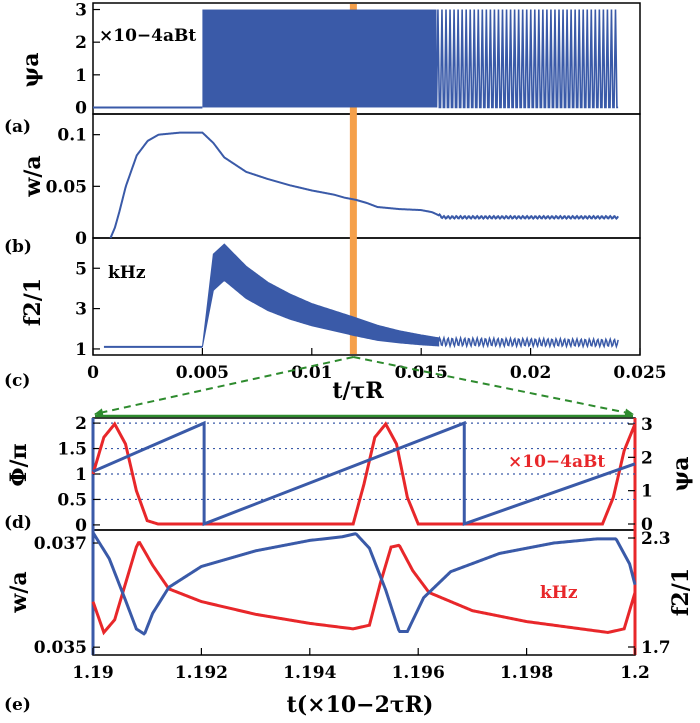 This screenshot has width=700, height=723. What do you see at coordinates (81, 108) in the screenshot?
I see `panel-a-ytick-label: 0` at bounding box center [81, 108].